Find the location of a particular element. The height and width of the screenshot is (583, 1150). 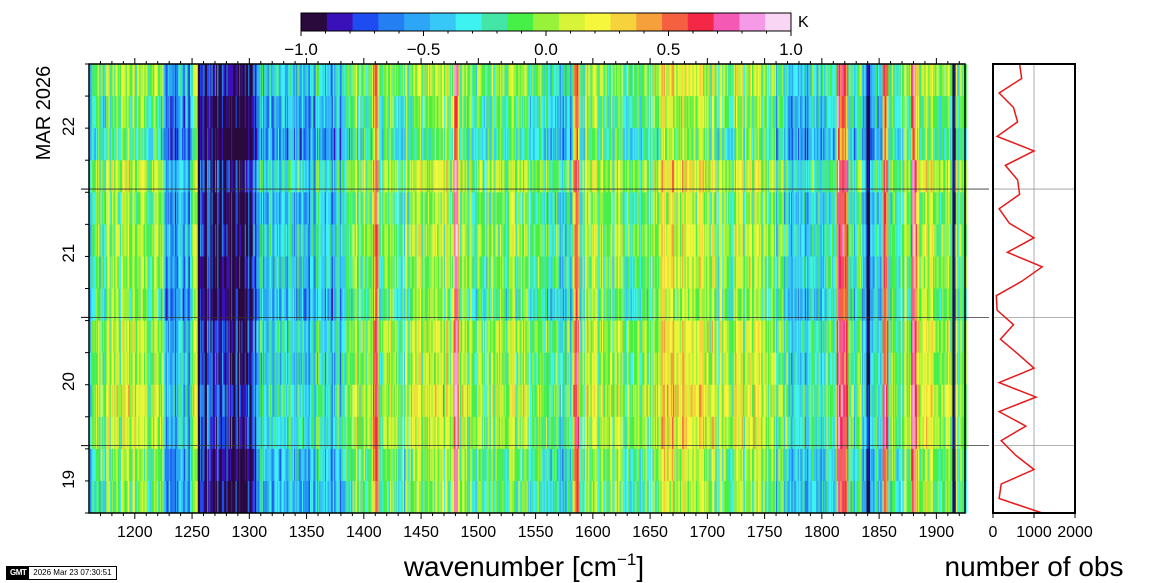

colorbar-unit-label: K is located at coordinates (803, 22).